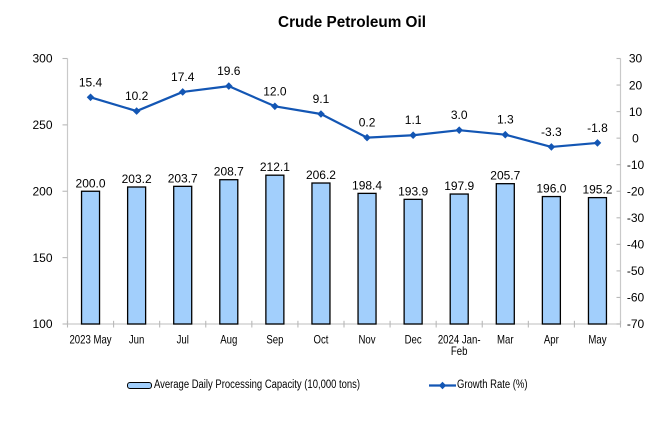 The width and height of the screenshot is (660, 440). I want to click on left-axis-label: 150, so click(42, 258).